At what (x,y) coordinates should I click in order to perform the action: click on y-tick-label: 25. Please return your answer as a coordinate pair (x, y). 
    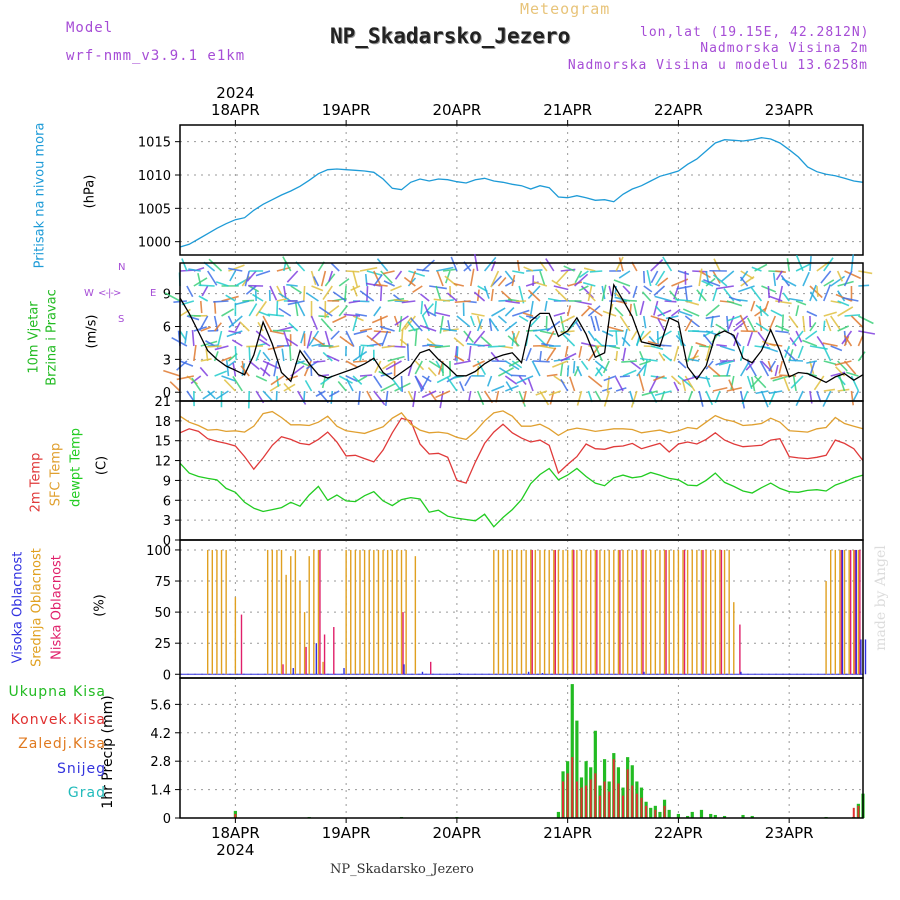
    Looking at the image, I should click on (162, 644).